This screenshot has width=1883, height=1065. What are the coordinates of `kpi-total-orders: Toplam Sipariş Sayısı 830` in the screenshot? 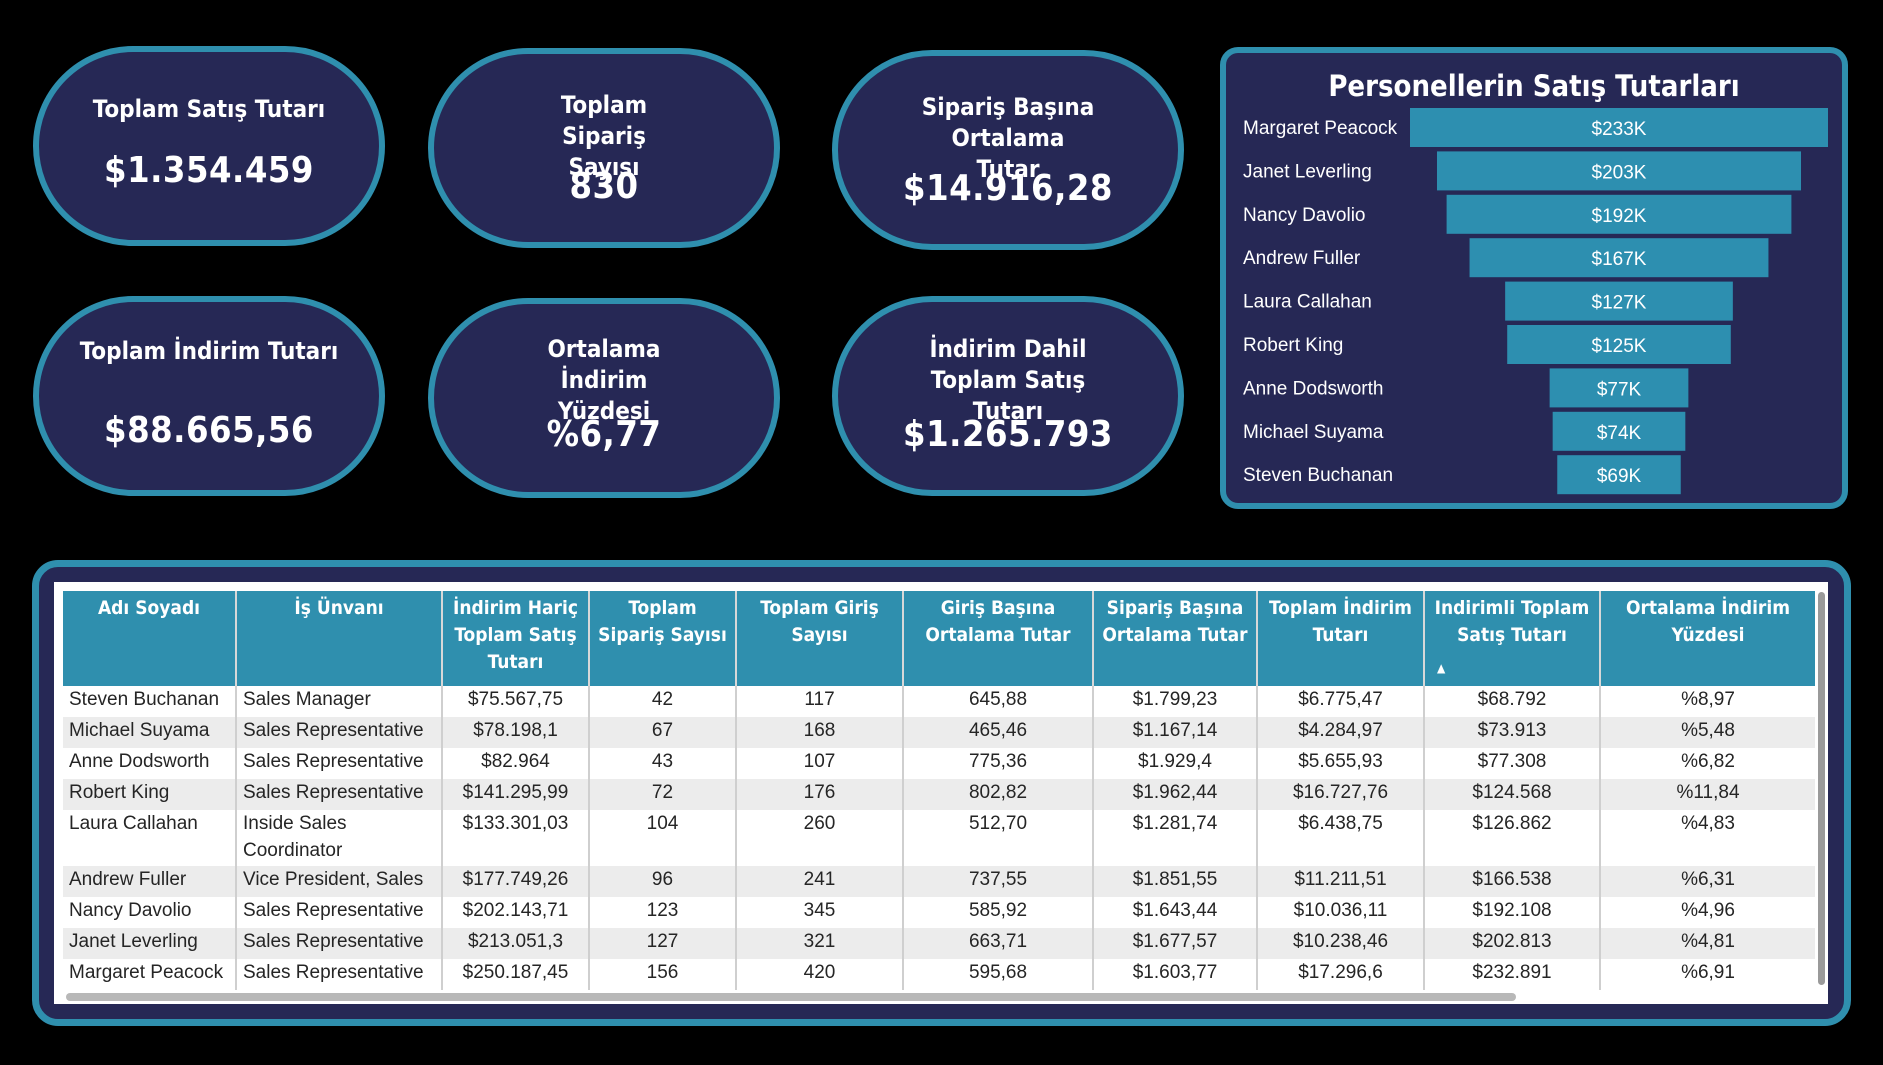 It's located at (604, 148).